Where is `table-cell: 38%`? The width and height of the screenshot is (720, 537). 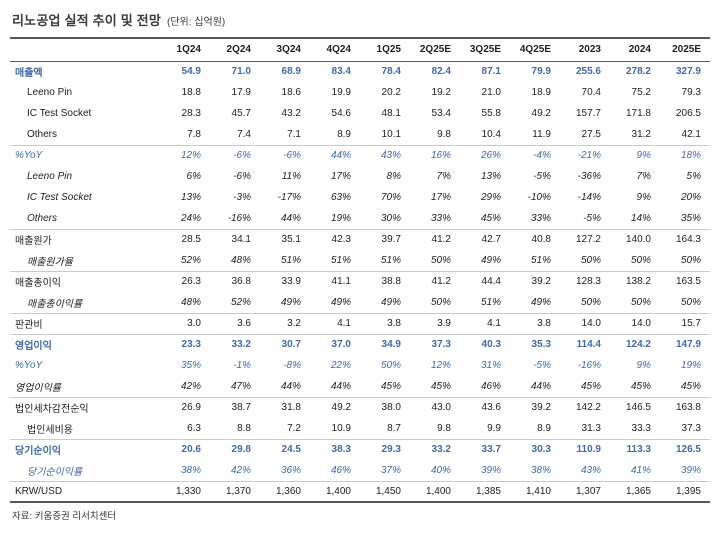 table-cell: 38% is located at coordinates (540, 470).